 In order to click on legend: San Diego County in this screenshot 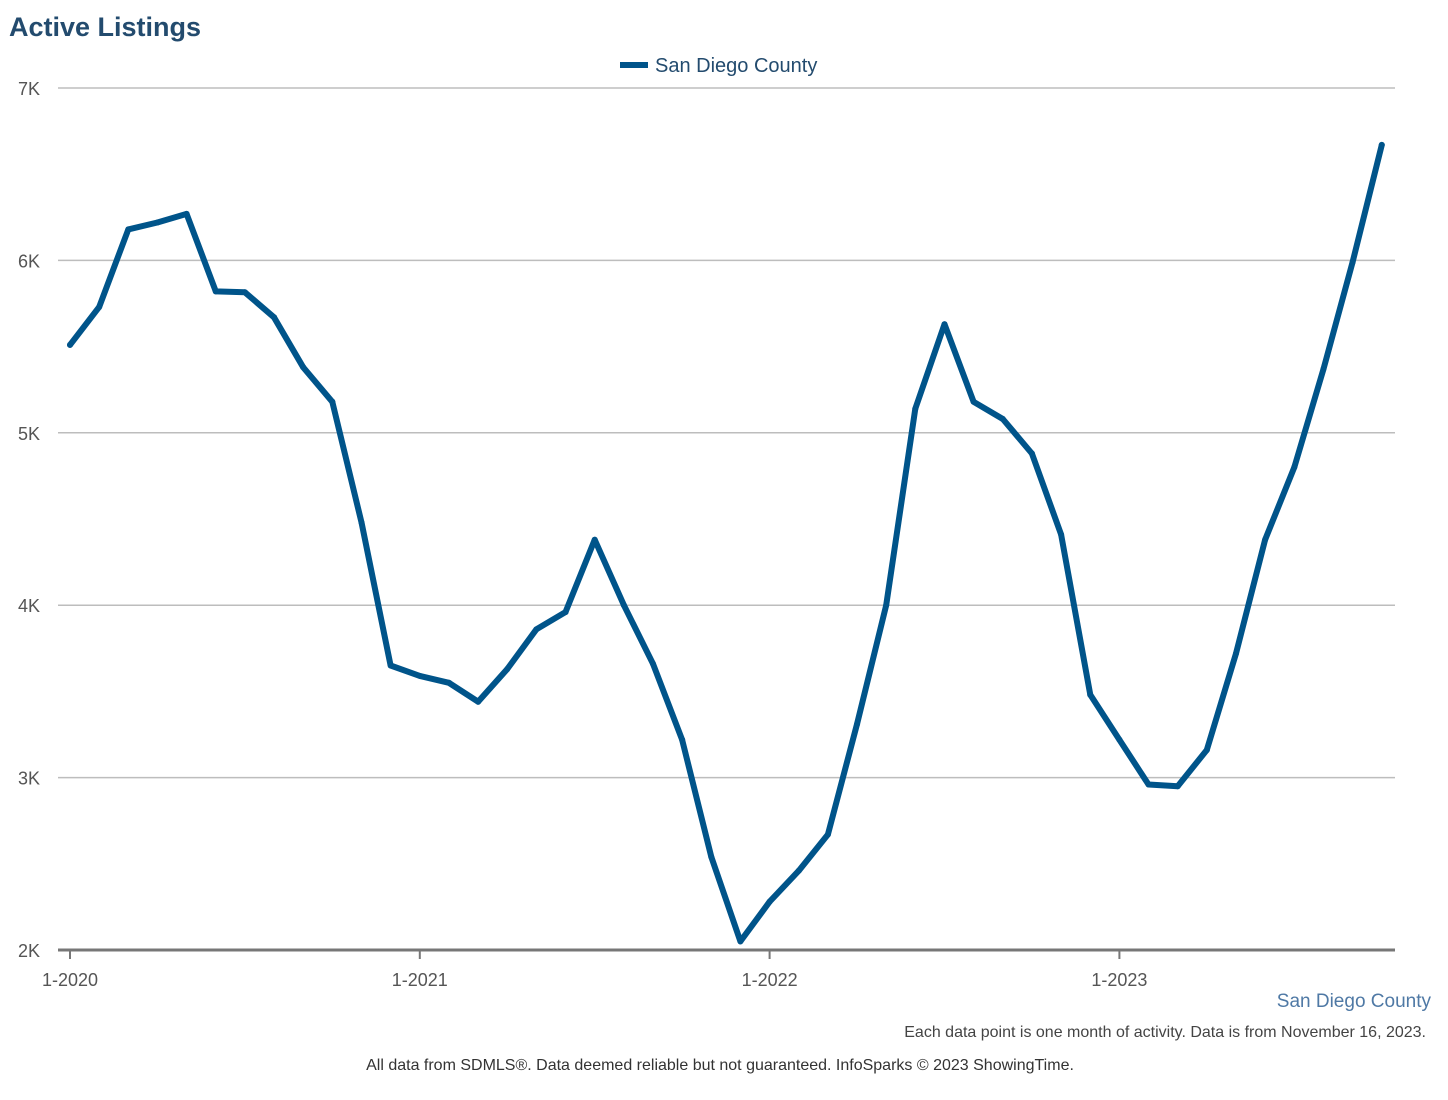, I will do `click(718, 66)`.